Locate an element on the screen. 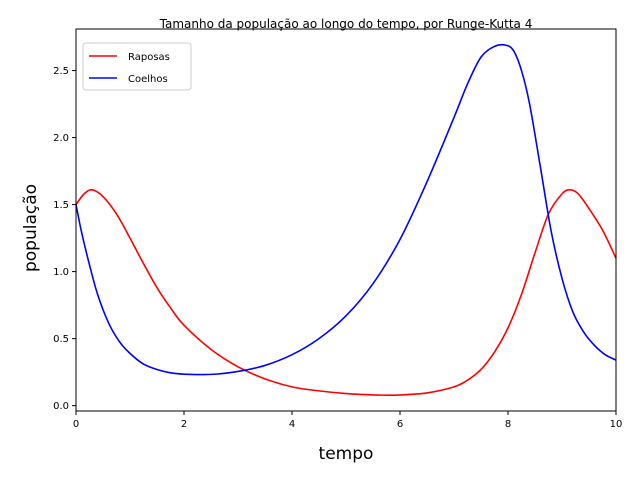 The height and width of the screenshot is (480, 640). x-tick-label: 6 is located at coordinates (400, 424).